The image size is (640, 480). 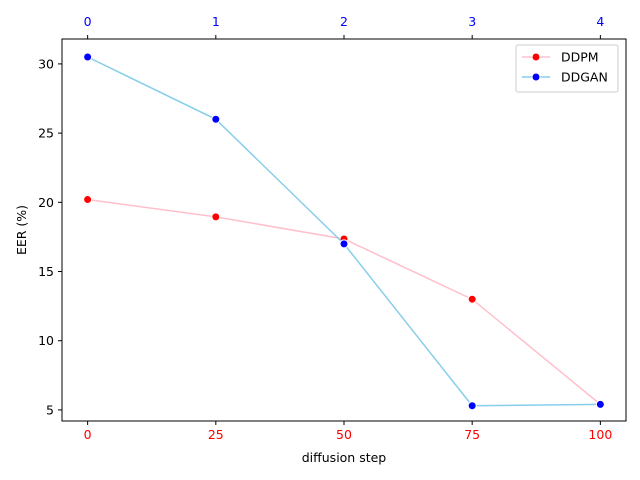 I want to click on x-tick-label: 0, so click(x=88, y=434).